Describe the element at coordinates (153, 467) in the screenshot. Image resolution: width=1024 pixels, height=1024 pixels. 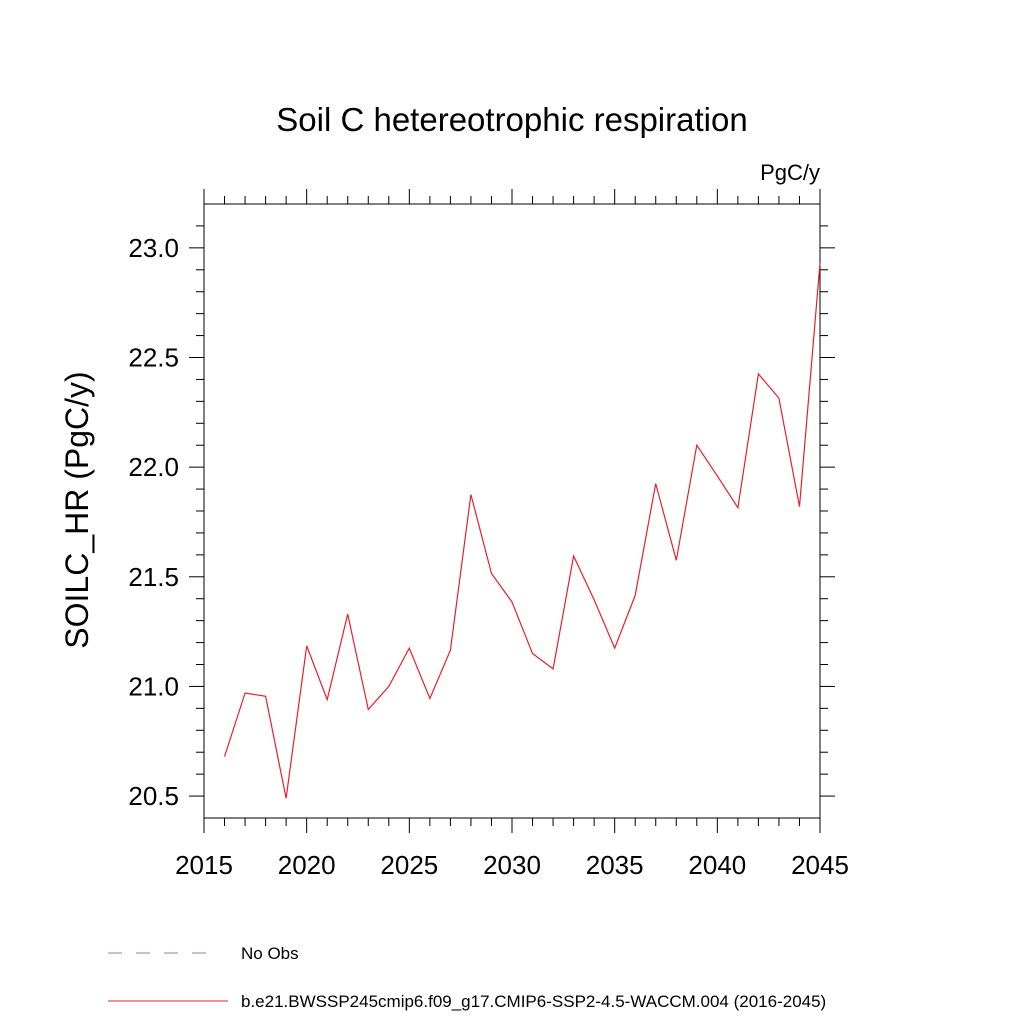
I see `y-tick-label: 22.0` at that location.